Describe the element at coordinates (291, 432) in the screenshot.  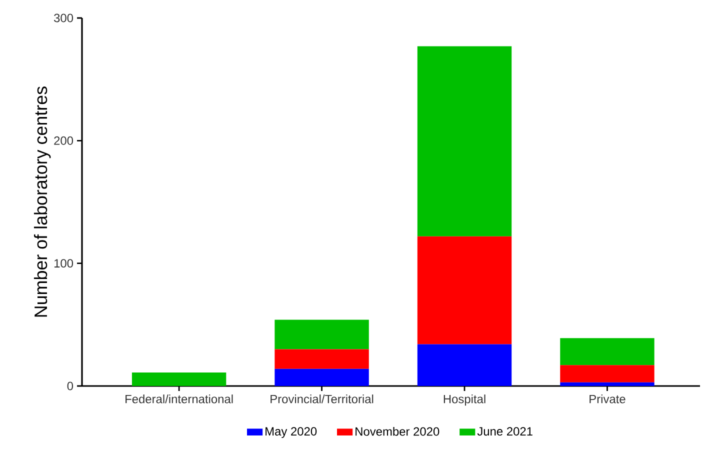
I see `legend-label: May 2020` at that location.